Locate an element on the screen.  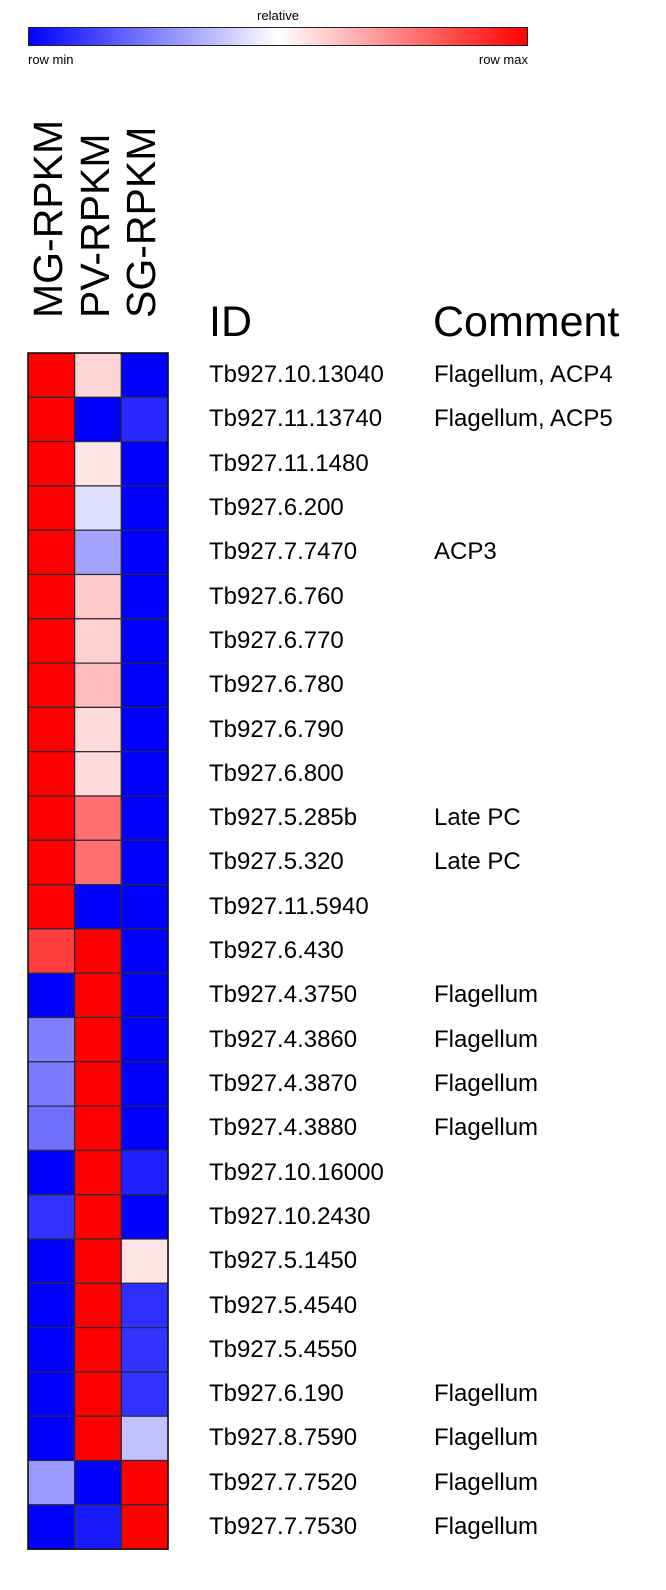
row-id-label: Tb927.6.190 is located at coordinates (276, 1394).